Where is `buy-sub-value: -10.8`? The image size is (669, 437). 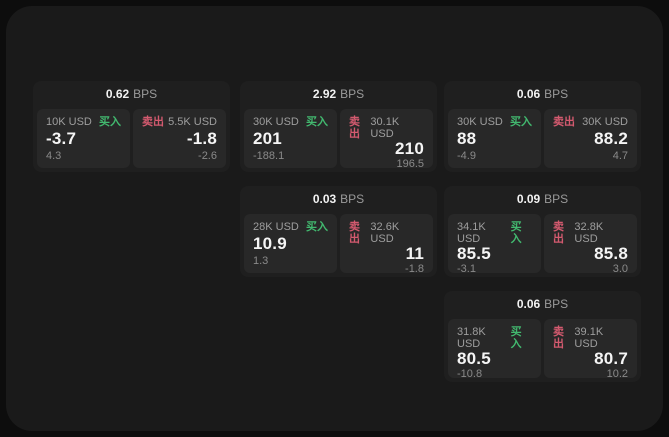 buy-sub-value: -10.8 is located at coordinates (470, 374).